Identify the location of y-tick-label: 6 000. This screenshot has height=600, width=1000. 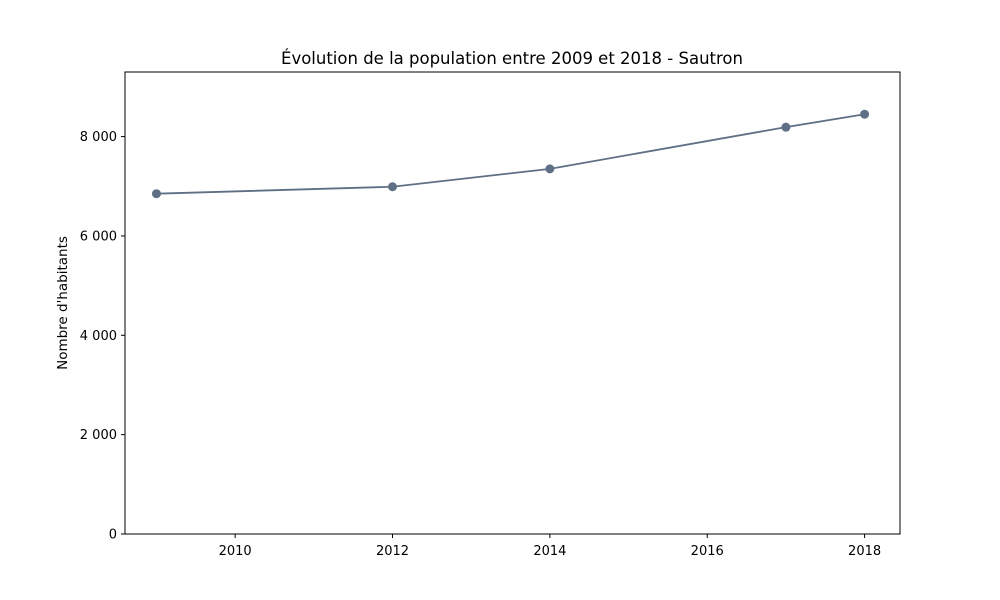
(98, 236).